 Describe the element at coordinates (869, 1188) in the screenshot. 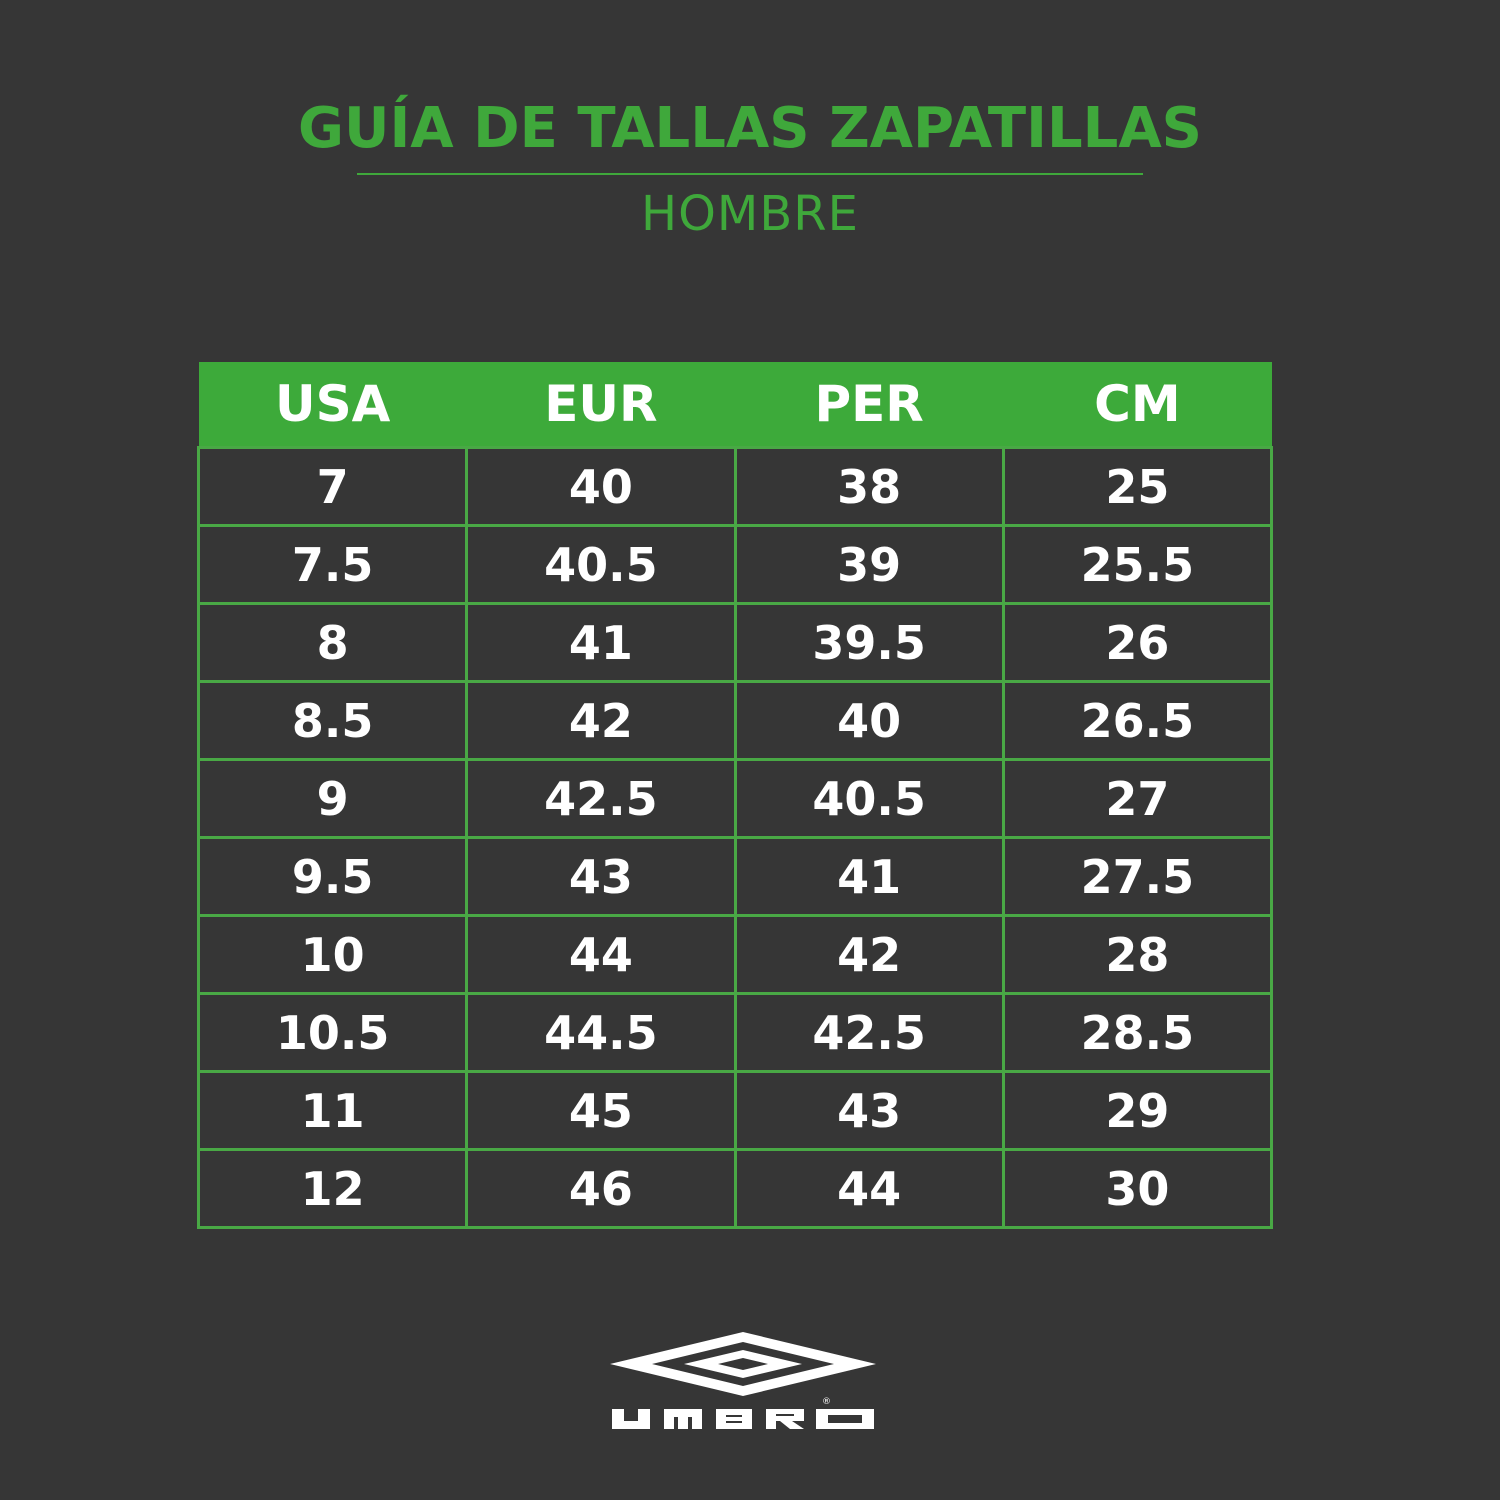

I see `cell-per: 44` at that location.